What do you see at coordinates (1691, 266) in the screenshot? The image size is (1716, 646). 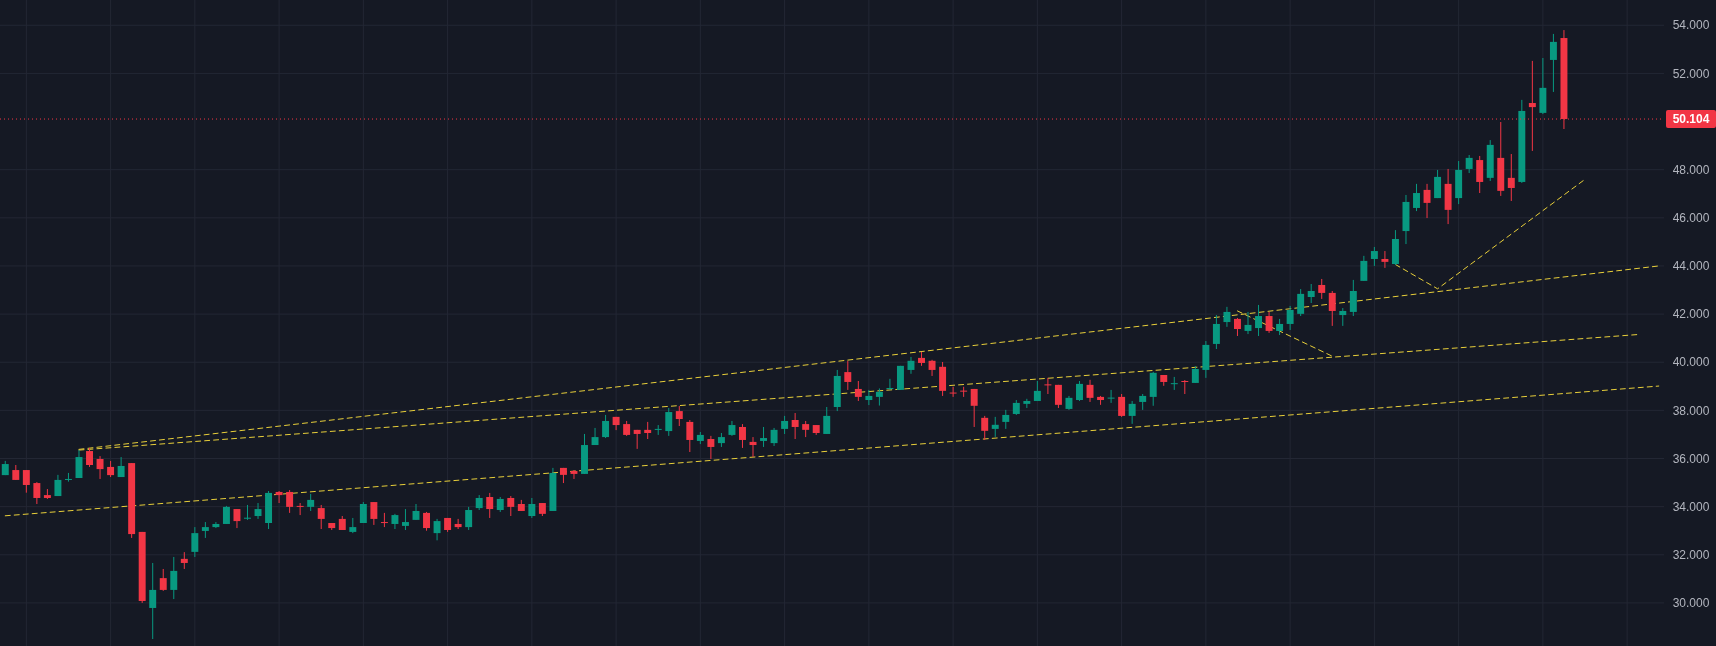 I see `y-tick-label: 44.000` at bounding box center [1691, 266].